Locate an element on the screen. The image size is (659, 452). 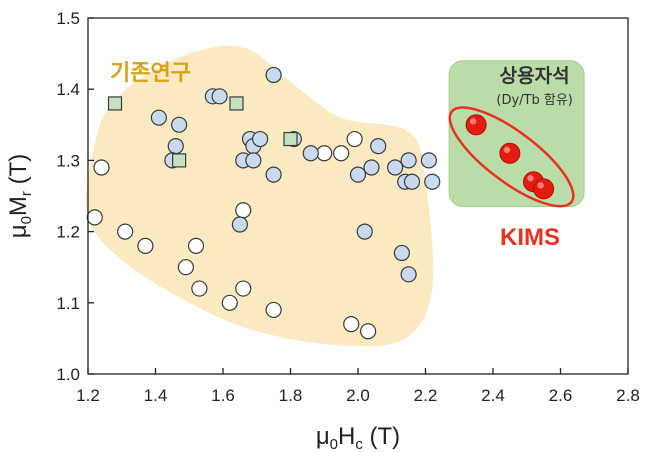
kims-label: KIMS is located at coordinates (530, 237).